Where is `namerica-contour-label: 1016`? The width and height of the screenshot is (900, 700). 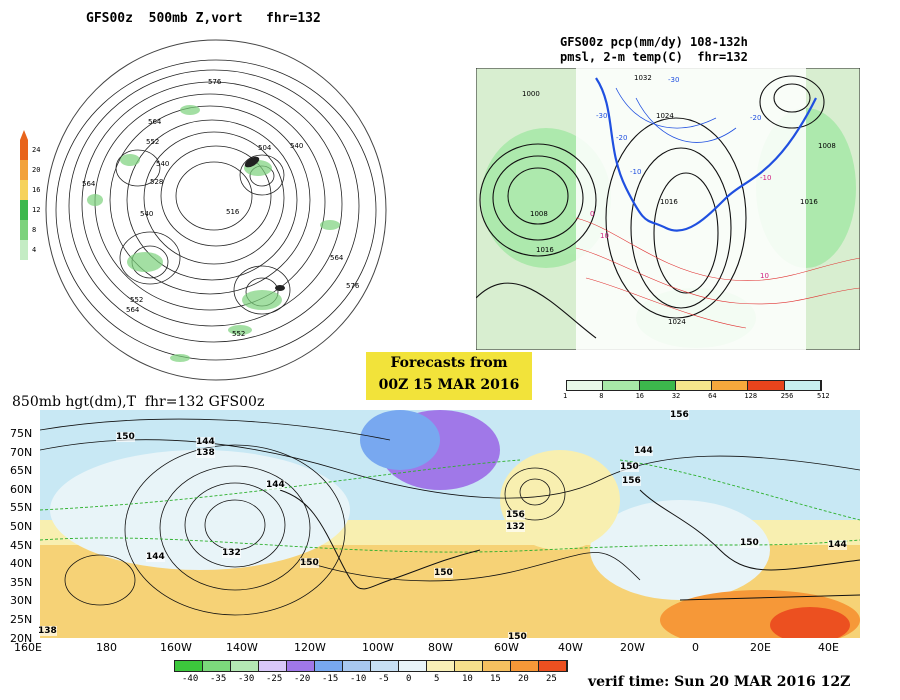
namerica-contour-label: 1016 is located at coordinates (809, 202).